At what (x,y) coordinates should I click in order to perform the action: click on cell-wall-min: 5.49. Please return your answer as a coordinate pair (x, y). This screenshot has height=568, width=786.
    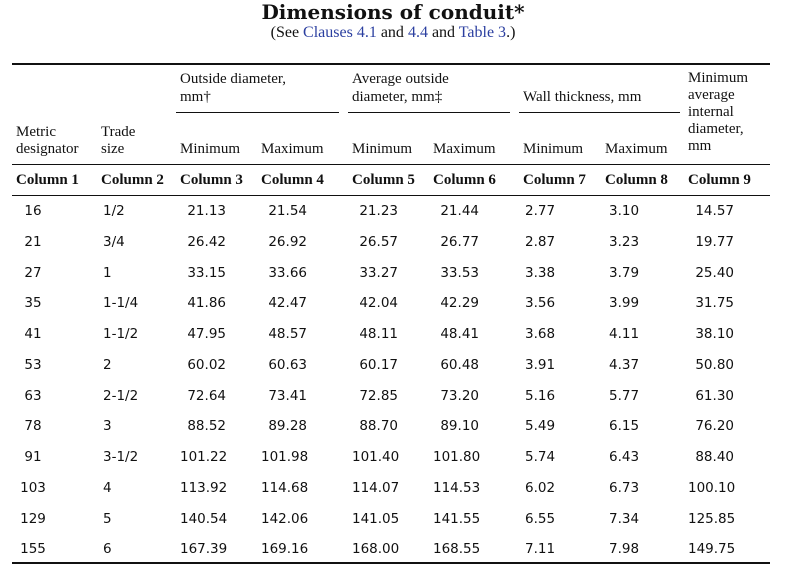
    Looking at the image, I should click on (540, 426).